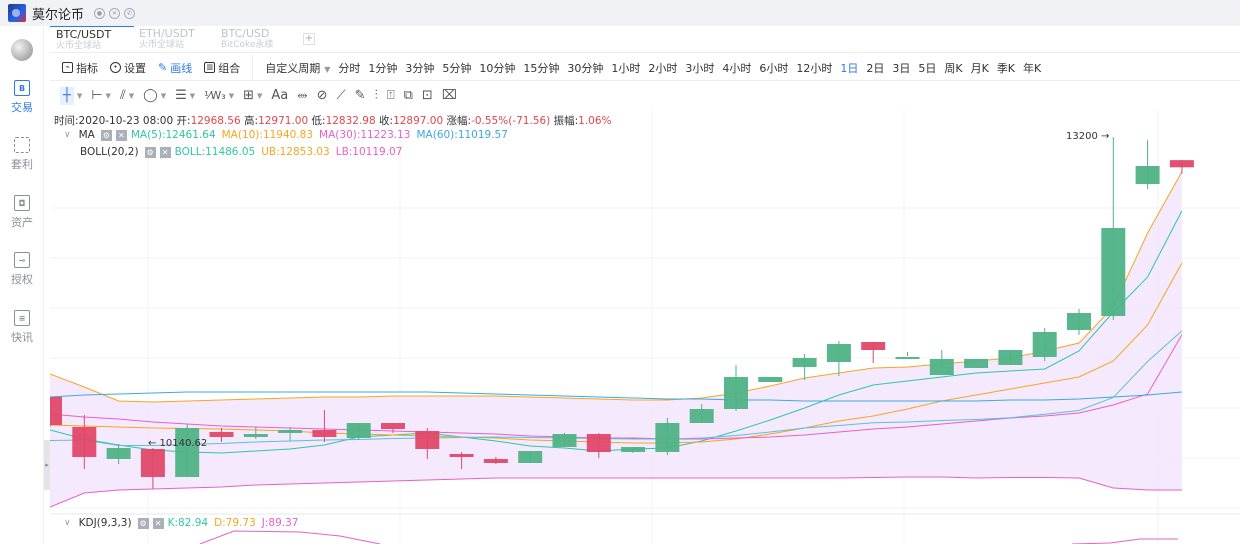 The height and width of the screenshot is (544, 1240). Describe the element at coordinates (22, 145) in the screenshot. I see `arbitrage-icon` at that location.